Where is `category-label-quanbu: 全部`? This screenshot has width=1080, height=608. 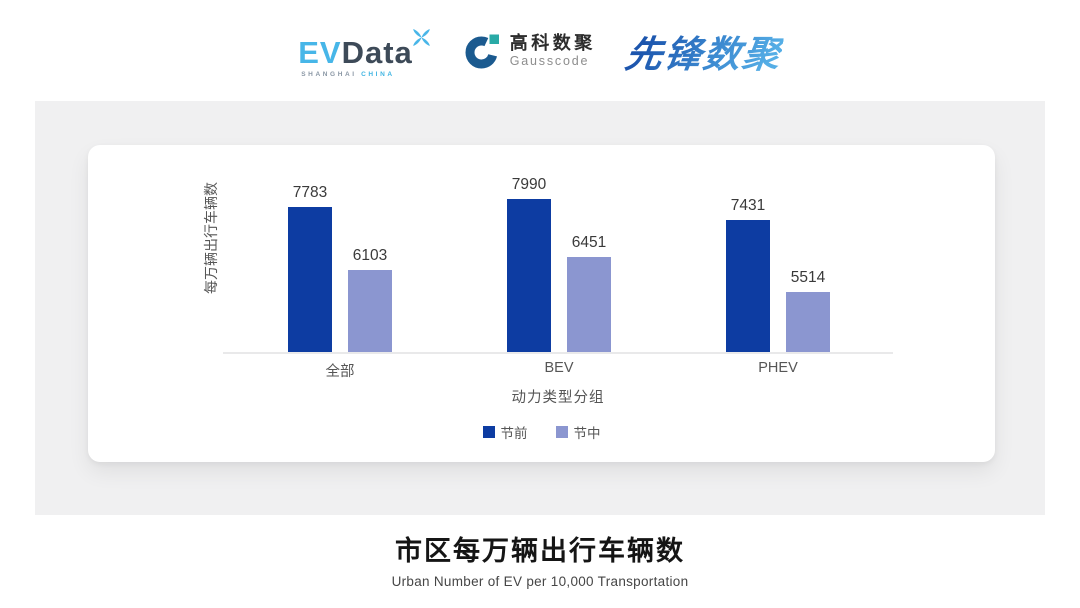 category-label-quanbu: 全部 is located at coordinates (340, 372).